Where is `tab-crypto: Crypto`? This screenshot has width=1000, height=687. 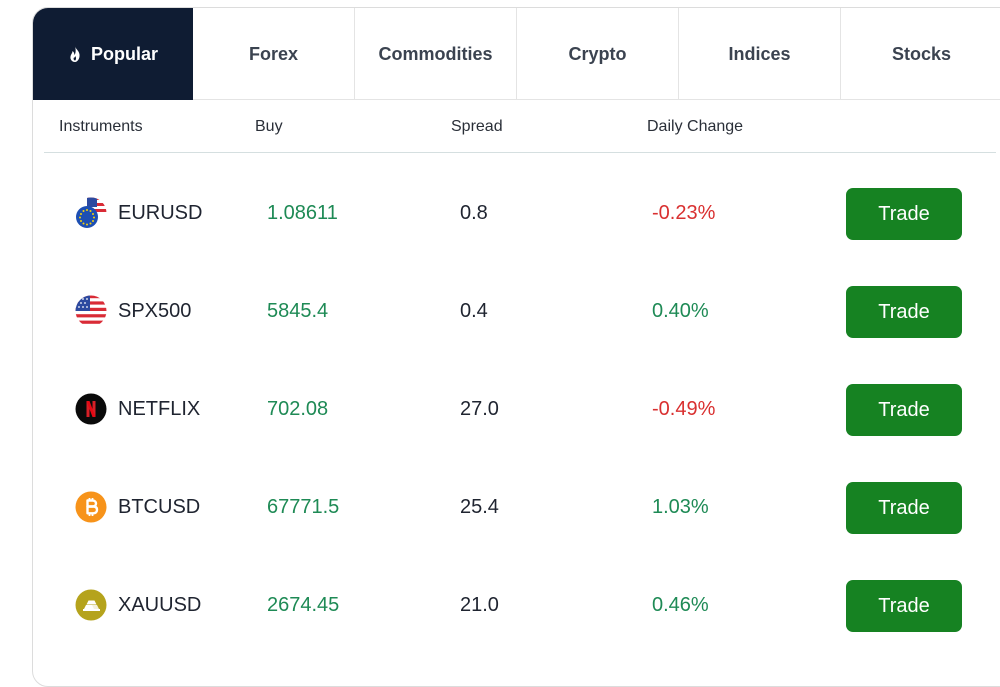
tab-crypto: Crypto is located at coordinates (598, 54).